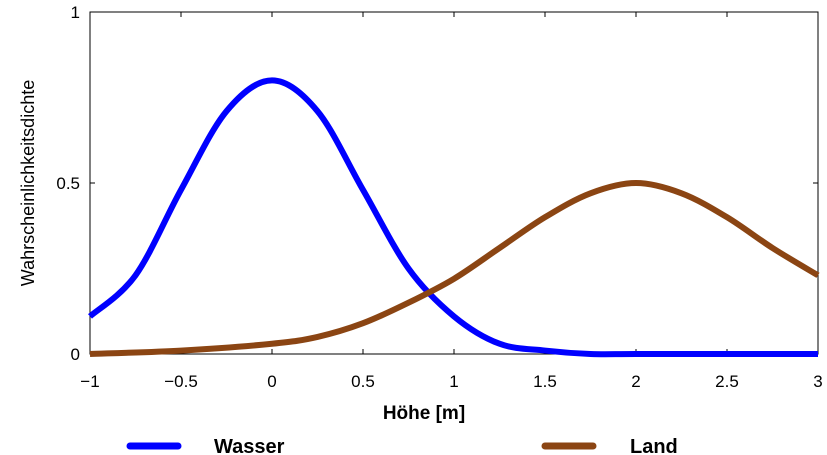  I want to click on x-tick-label: 0, so click(271, 381).